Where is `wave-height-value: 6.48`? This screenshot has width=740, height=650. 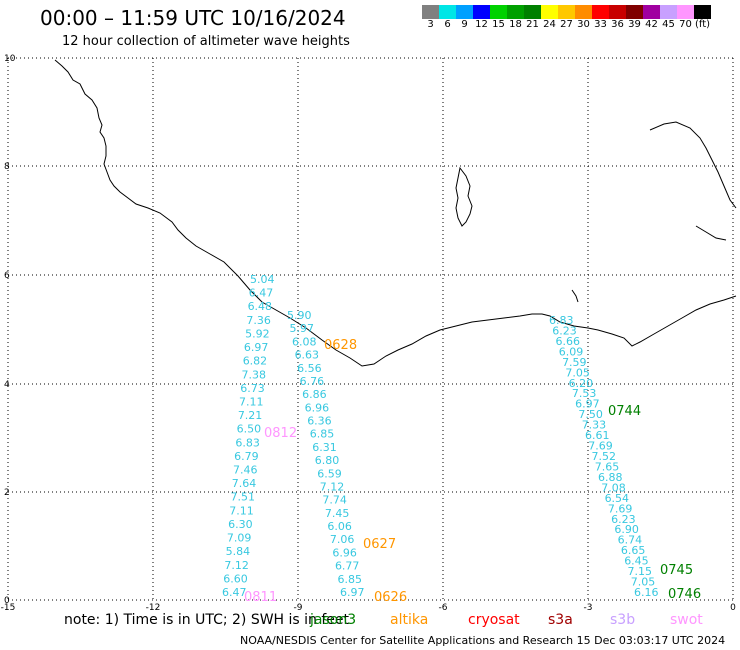 wave-height-value: 6.48 is located at coordinates (260, 306).